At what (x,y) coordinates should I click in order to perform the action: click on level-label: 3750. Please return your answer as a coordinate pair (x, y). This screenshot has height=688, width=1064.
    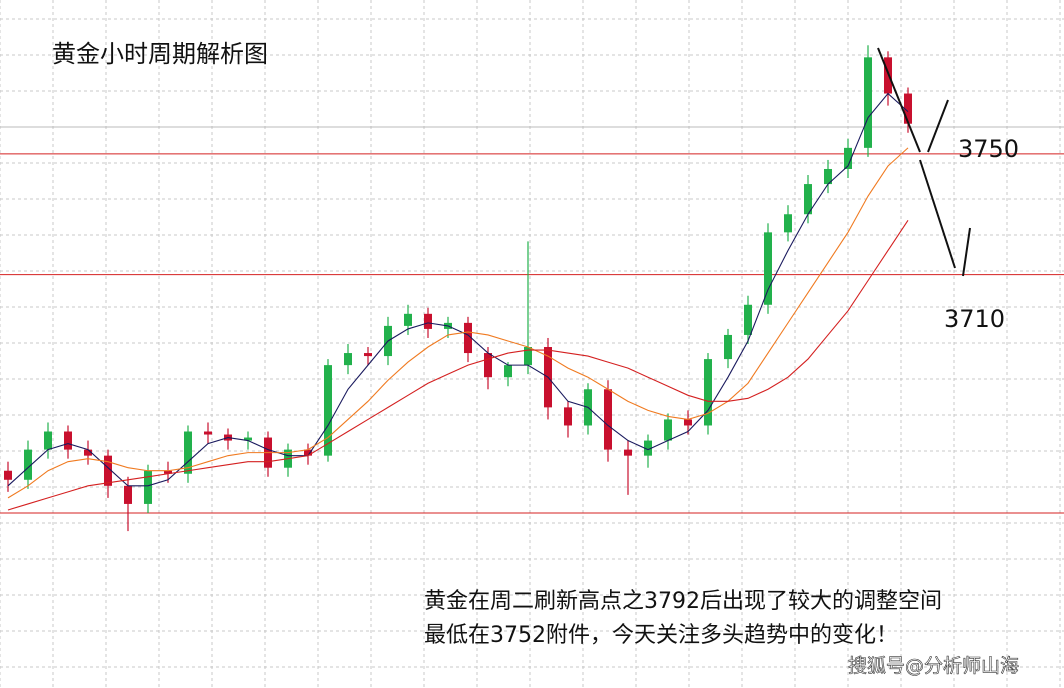
    Looking at the image, I should click on (988, 149).